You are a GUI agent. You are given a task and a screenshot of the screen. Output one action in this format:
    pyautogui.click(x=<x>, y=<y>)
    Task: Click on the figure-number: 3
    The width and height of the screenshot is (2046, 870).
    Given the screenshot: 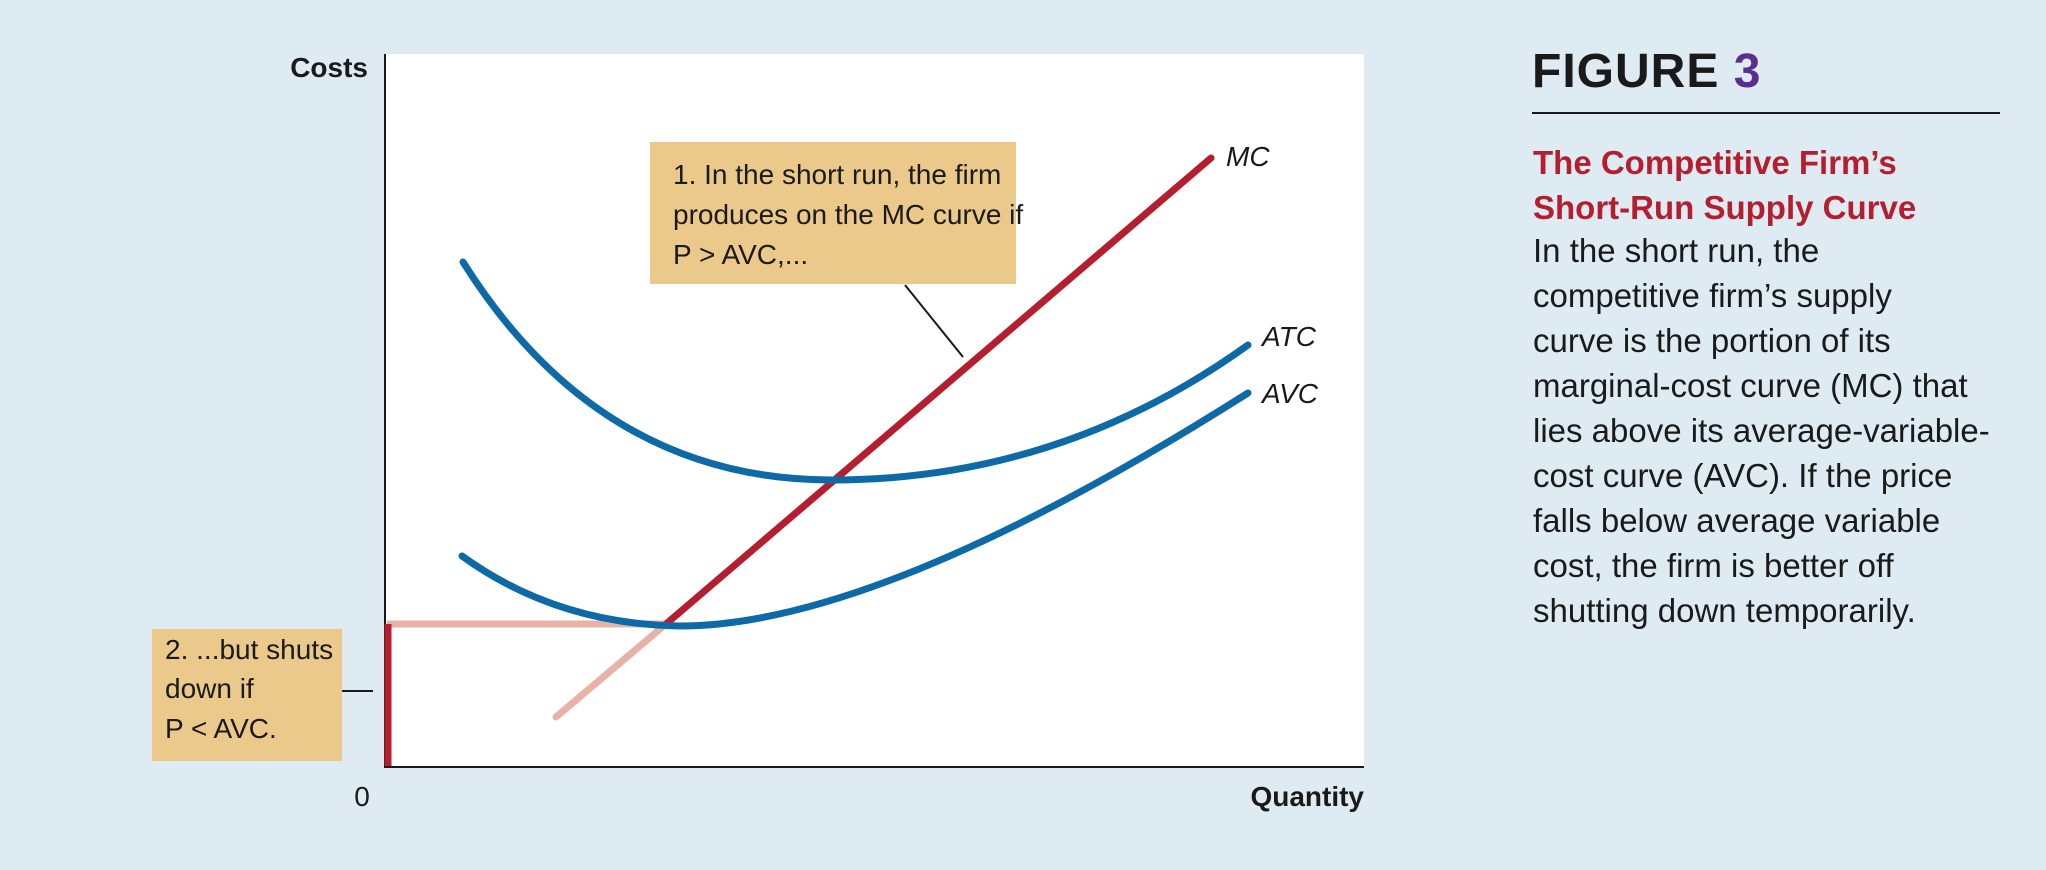 What is the action you would take?
    pyautogui.click(x=1747, y=71)
    